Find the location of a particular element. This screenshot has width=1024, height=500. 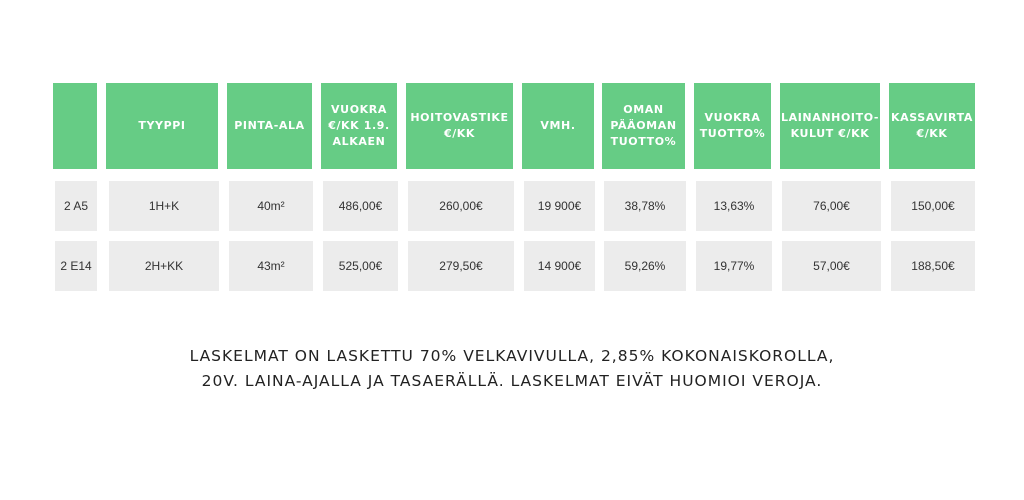

header-cell-equity-return: OMAN PÄÄOMAN TUOTTO% is located at coordinates (643, 126).